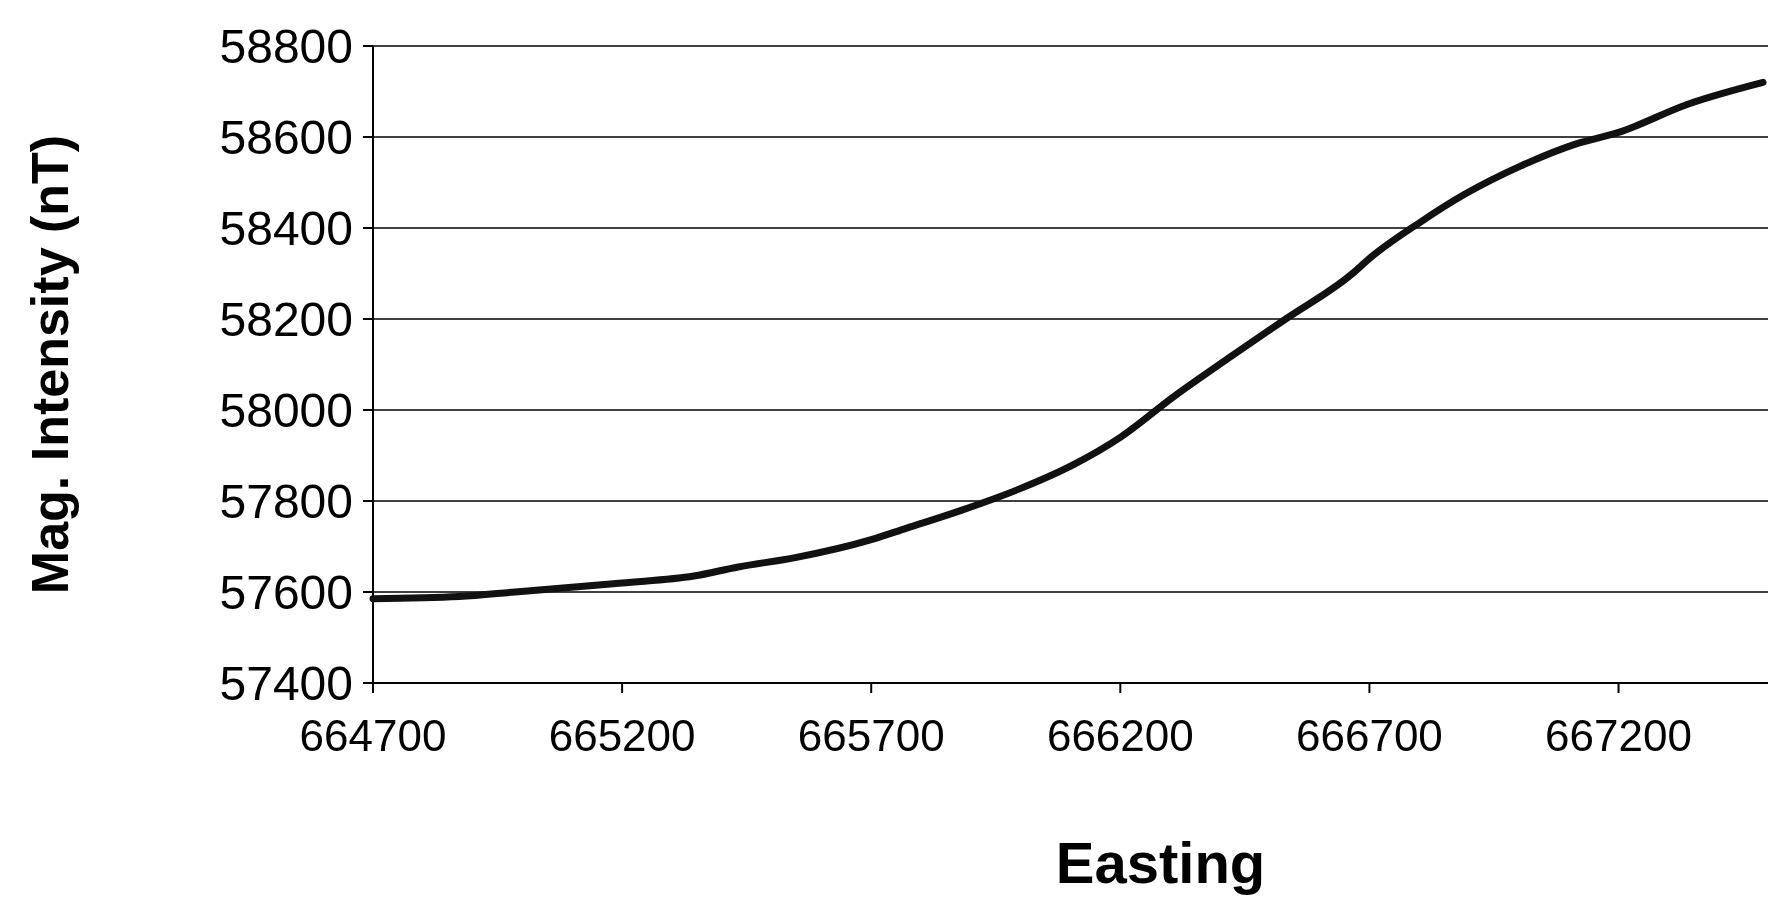 This screenshot has height=913, width=1776. I want to click on y-tick-label: 57400, so click(286, 683).